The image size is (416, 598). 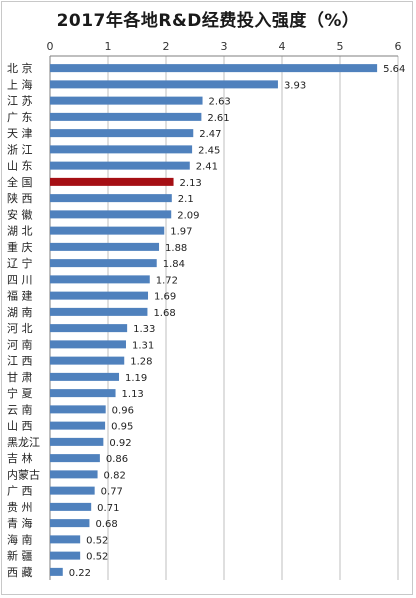 I want to click on data-label: 2.1, so click(x=186, y=199).